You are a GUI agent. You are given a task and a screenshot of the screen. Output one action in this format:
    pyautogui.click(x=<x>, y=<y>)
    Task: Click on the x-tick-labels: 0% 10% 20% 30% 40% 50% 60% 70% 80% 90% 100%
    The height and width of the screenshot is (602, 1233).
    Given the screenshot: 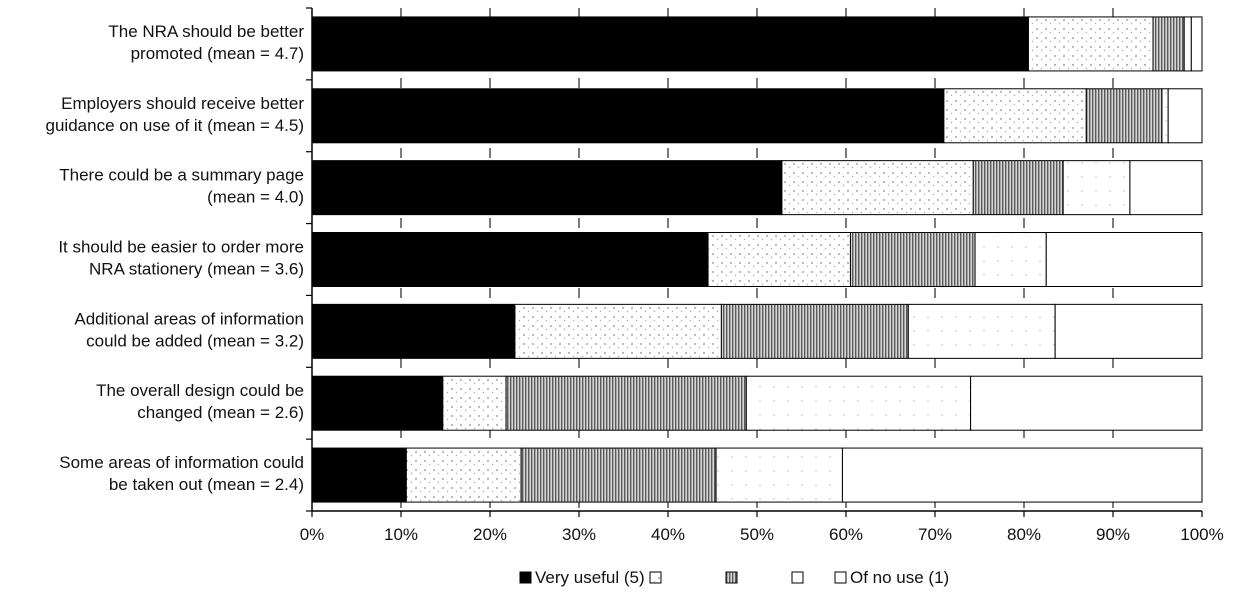 What is the action you would take?
    pyautogui.click(x=762, y=534)
    